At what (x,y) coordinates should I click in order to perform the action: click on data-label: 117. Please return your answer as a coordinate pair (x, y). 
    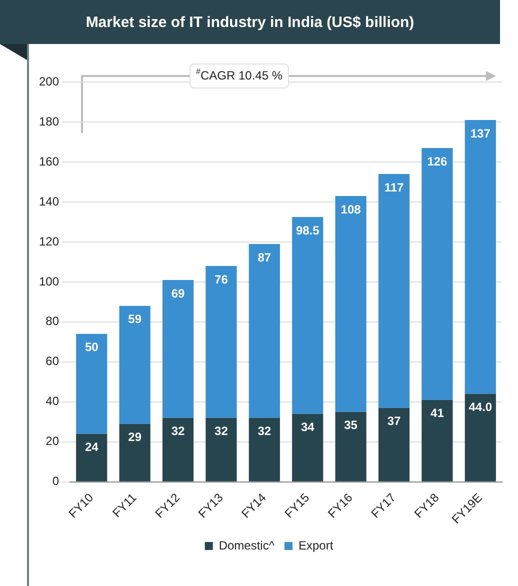
    Looking at the image, I should click on (394, 187).